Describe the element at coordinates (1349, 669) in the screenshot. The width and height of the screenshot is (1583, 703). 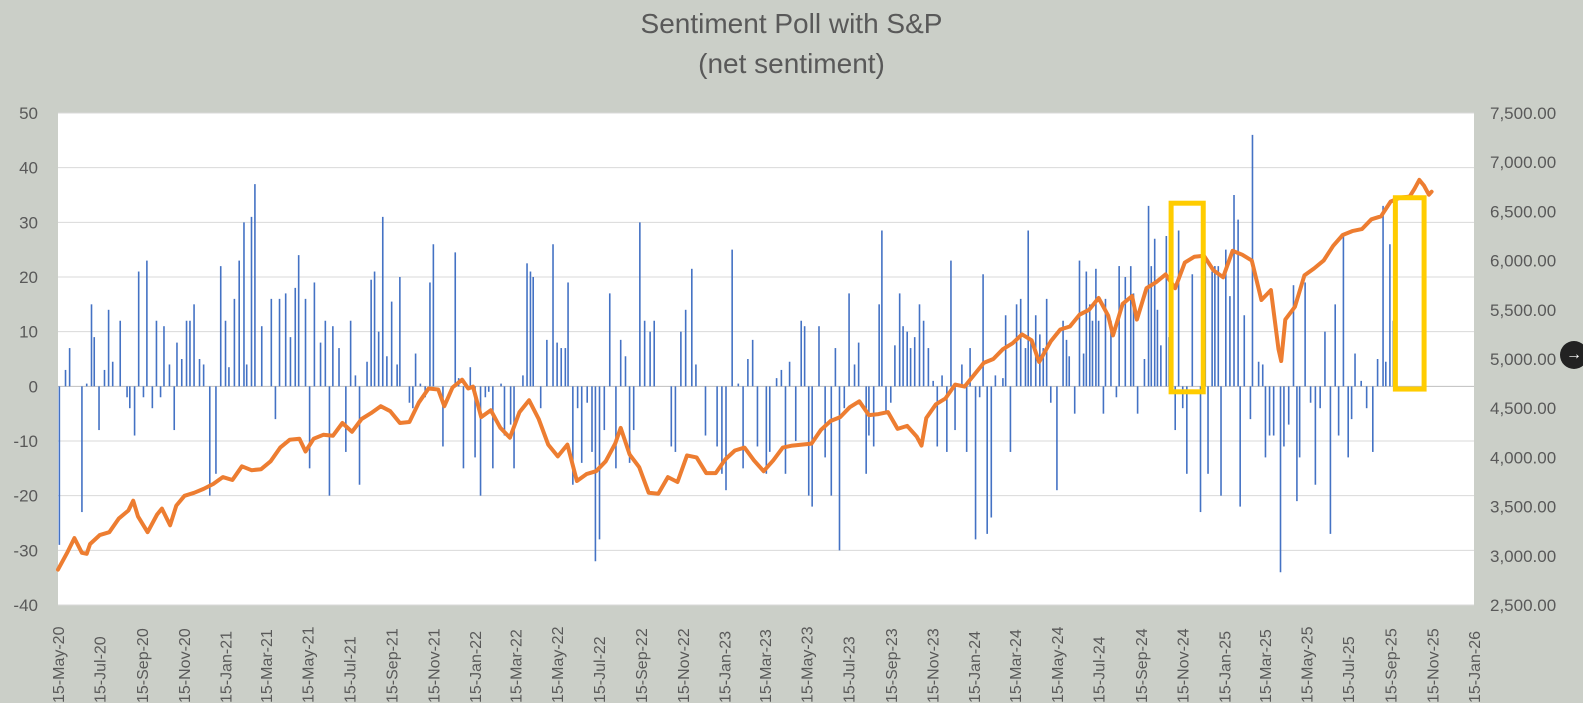
I see `x-tick-label: 15-Jul-25` at that location.